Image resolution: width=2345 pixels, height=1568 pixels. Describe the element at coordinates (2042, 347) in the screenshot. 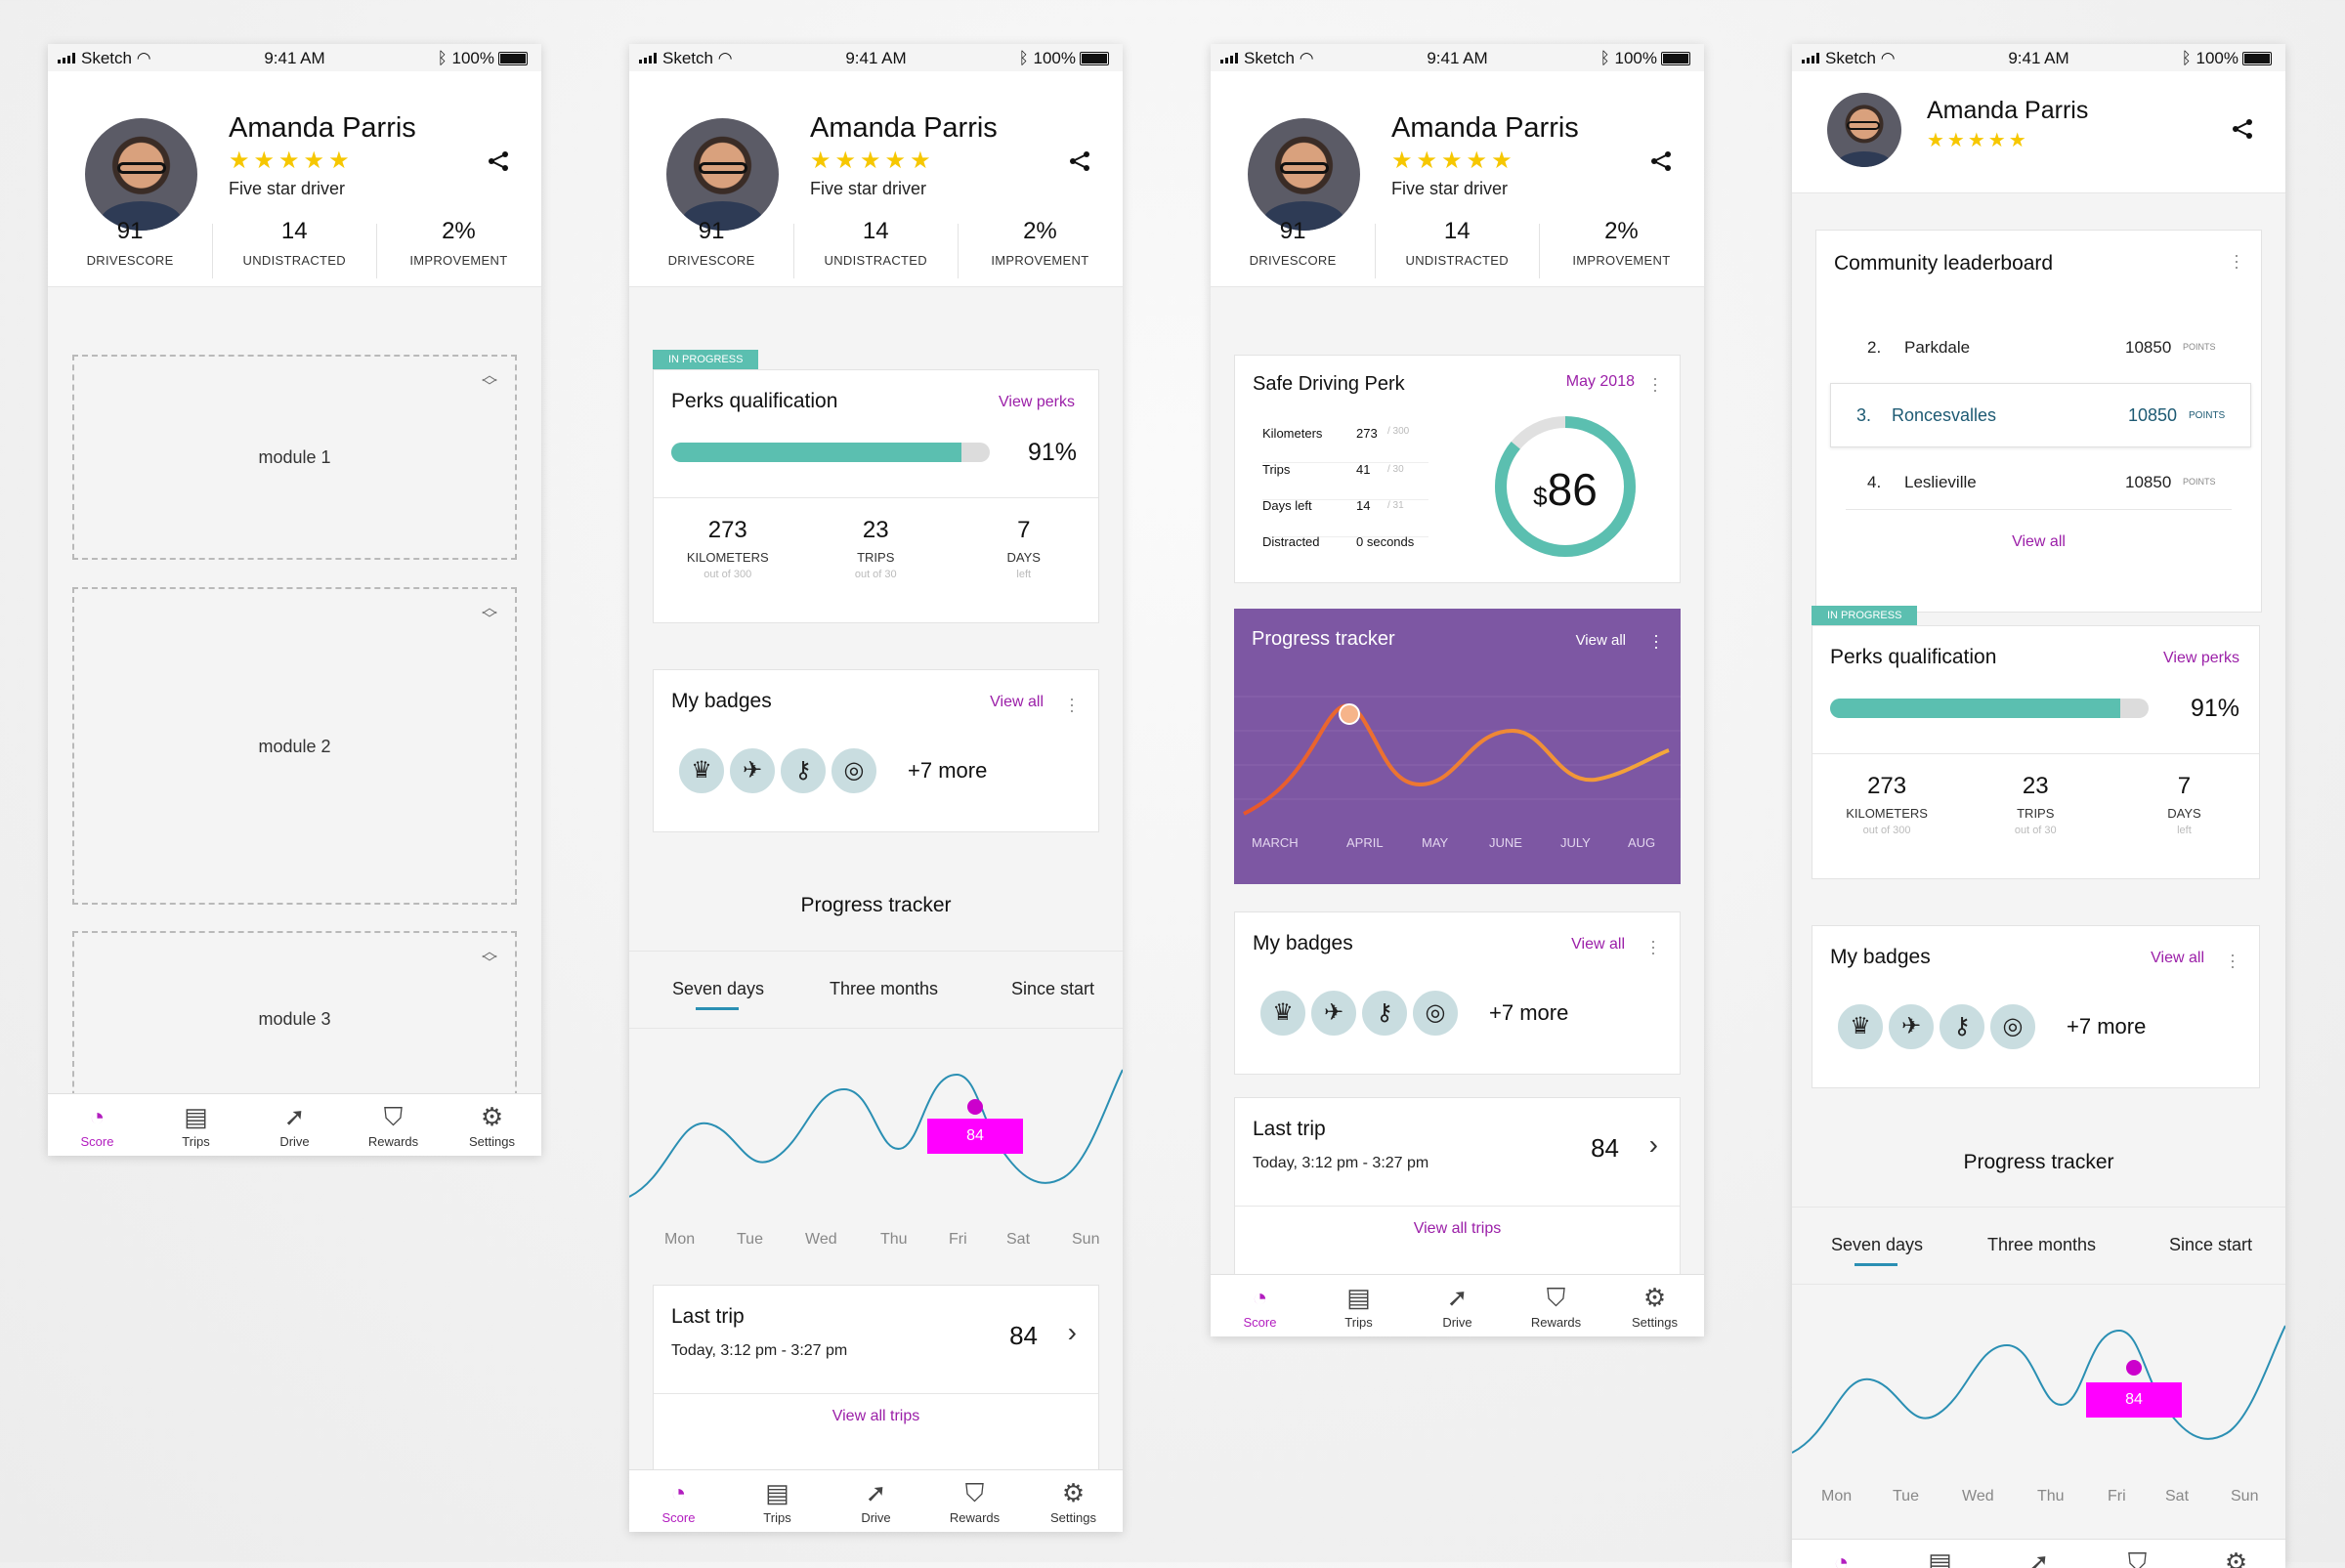

I see `leaderboard-row: 2. Parkdale 10850 POINTS` at that location.